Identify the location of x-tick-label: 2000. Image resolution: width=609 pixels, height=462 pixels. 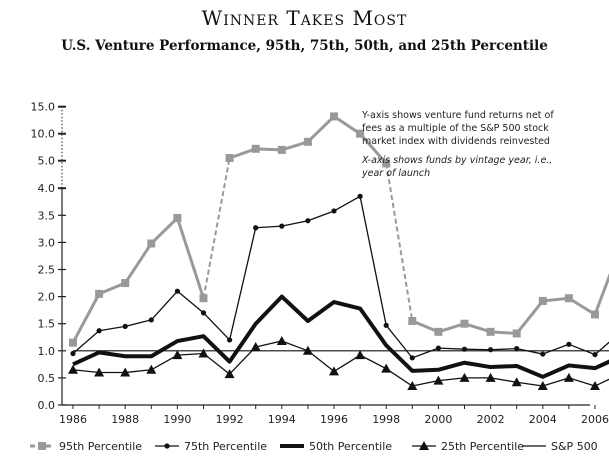
(438, 419).